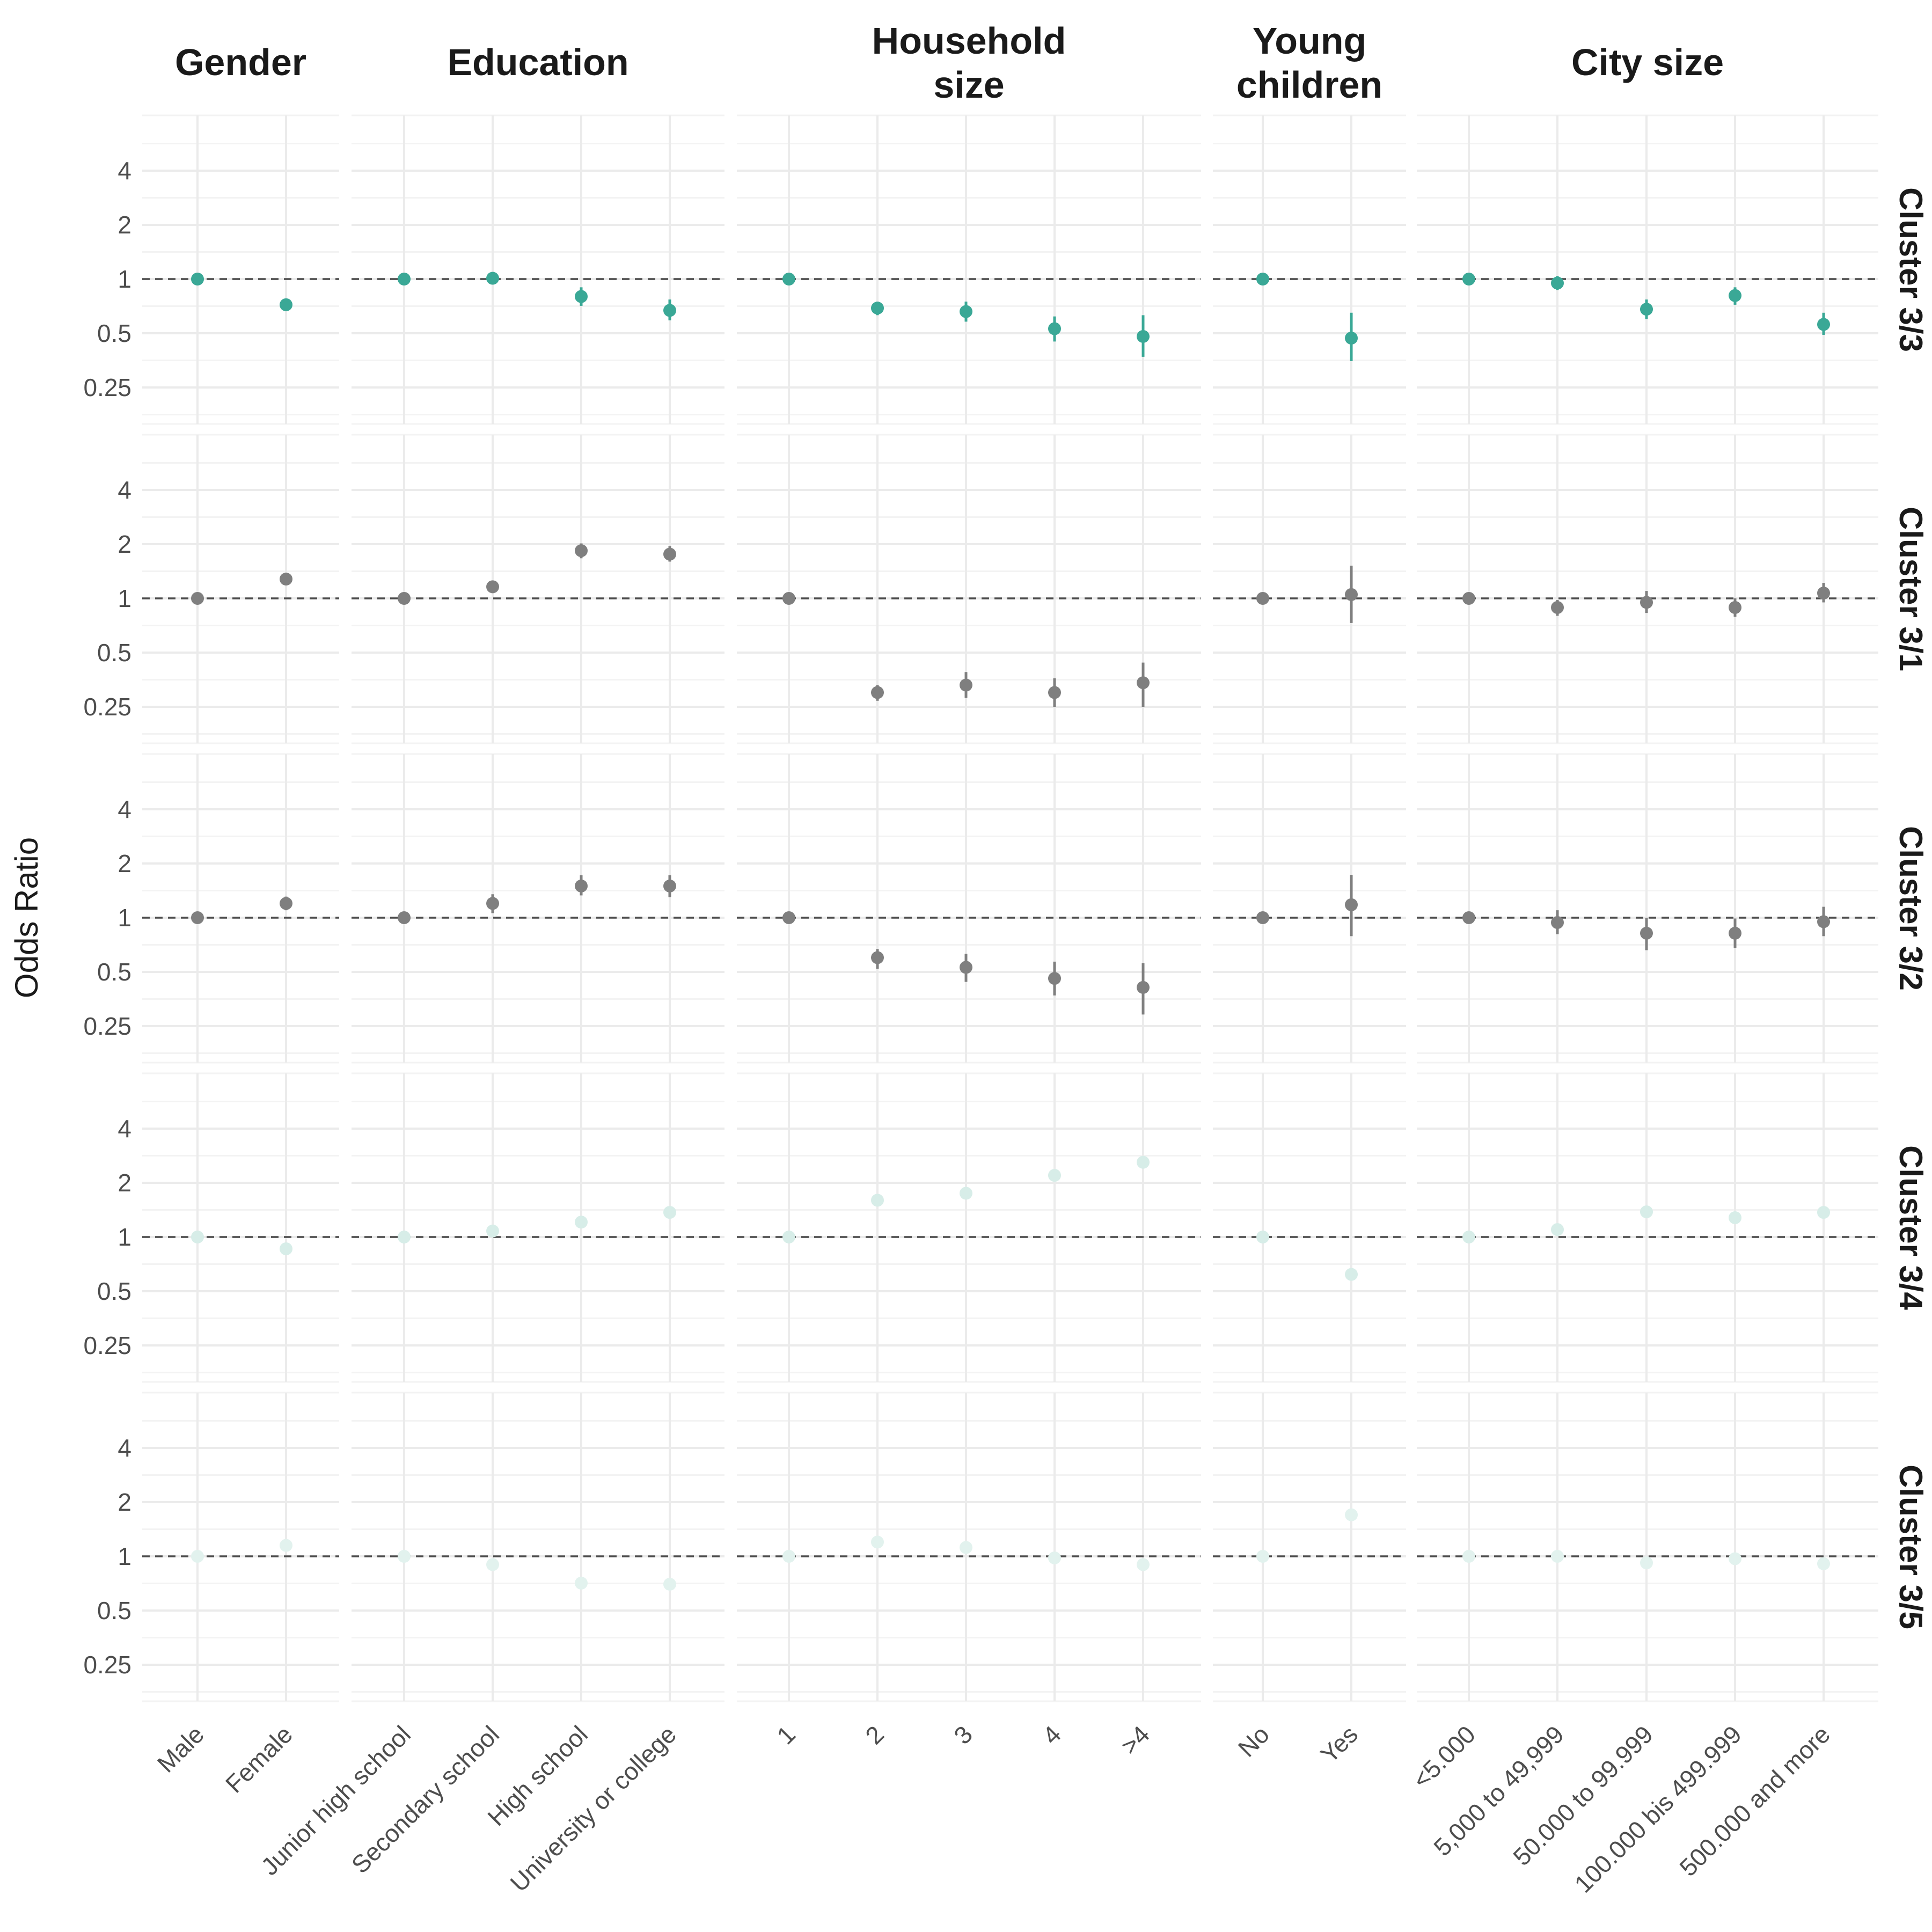 The image size is (1932, 1932). I want to click on column-title: Young, so click(1310, 41).